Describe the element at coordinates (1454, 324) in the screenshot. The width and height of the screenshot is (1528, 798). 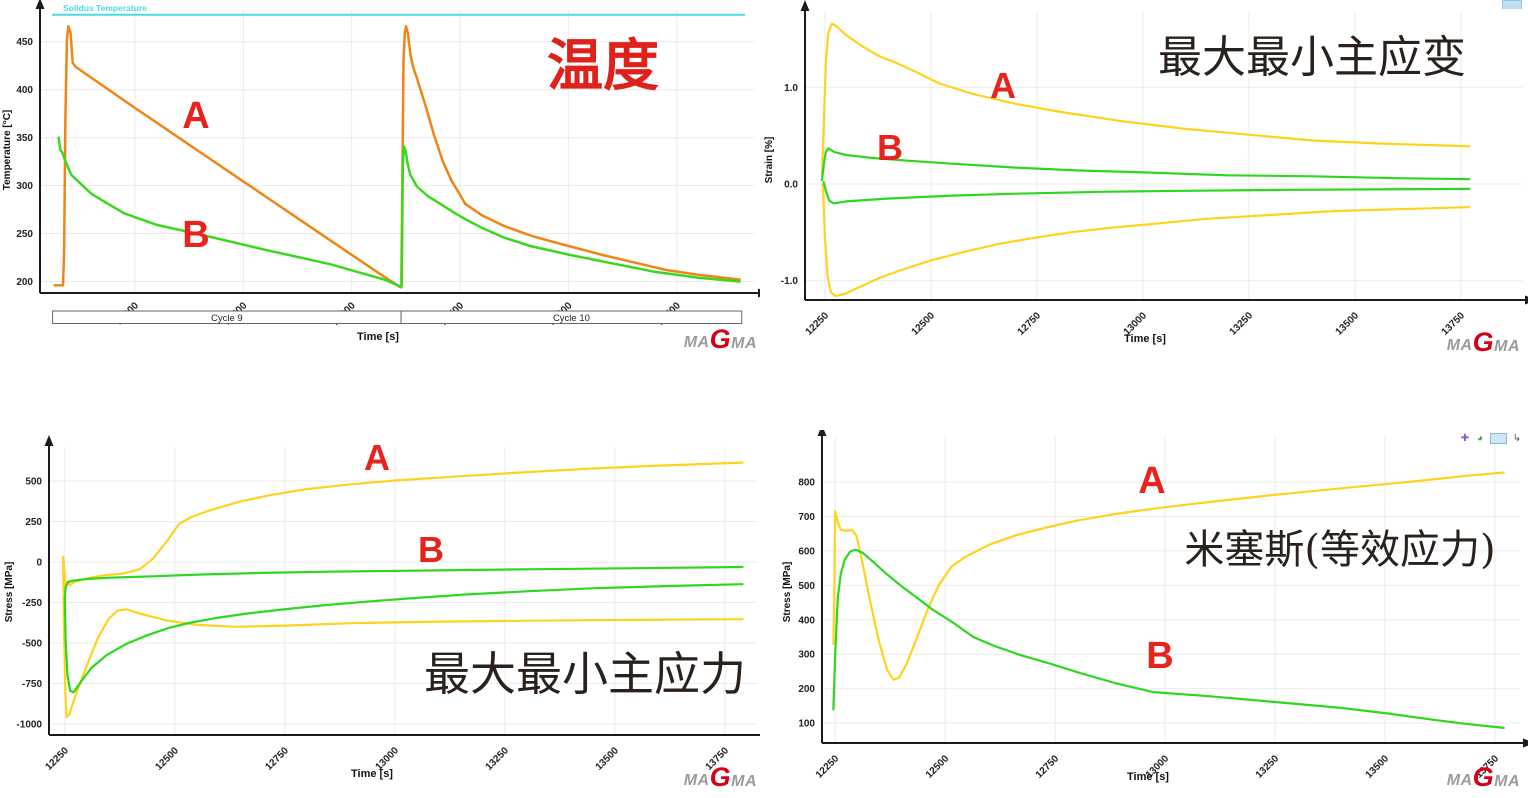
I see `x-tick-label: 13750` at that location.